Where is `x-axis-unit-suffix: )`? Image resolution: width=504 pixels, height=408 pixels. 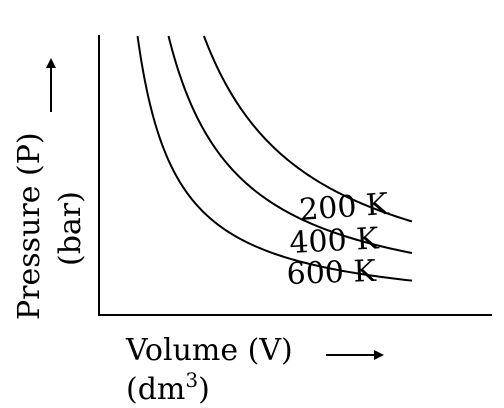
x-axis-unit-suffix: ) is located at coordinates (204, 389).